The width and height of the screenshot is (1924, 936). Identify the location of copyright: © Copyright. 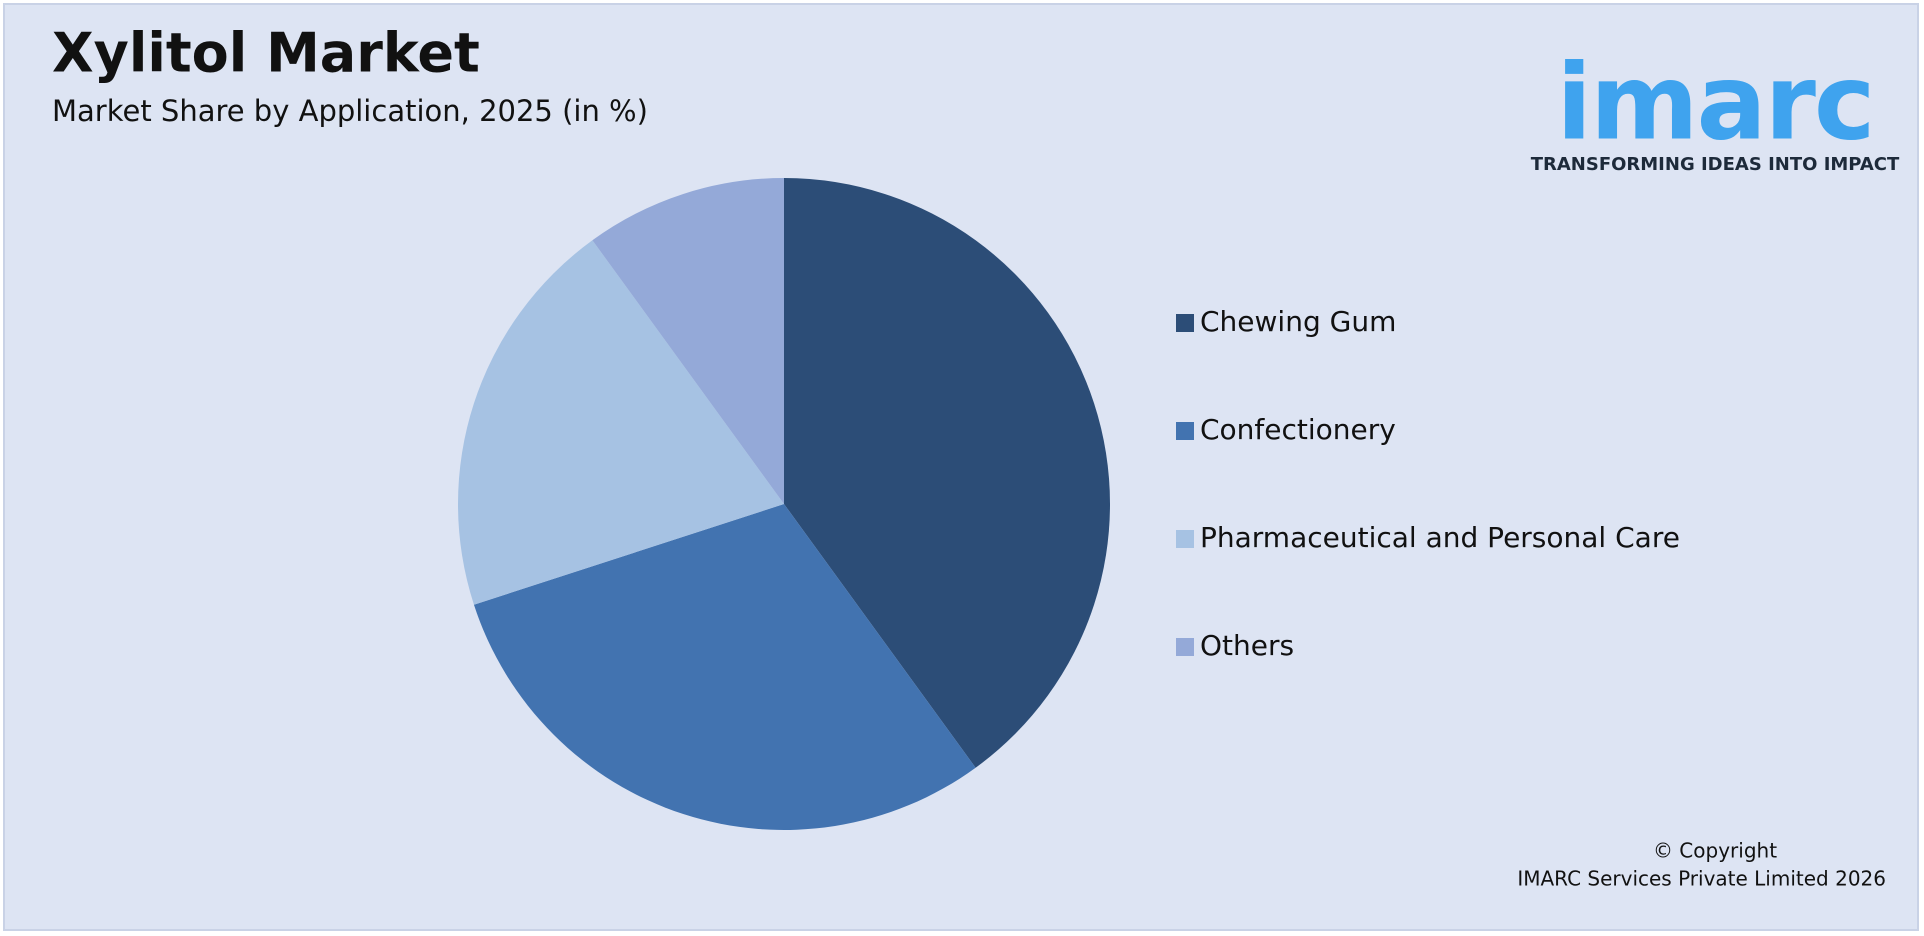
(1715, 851).